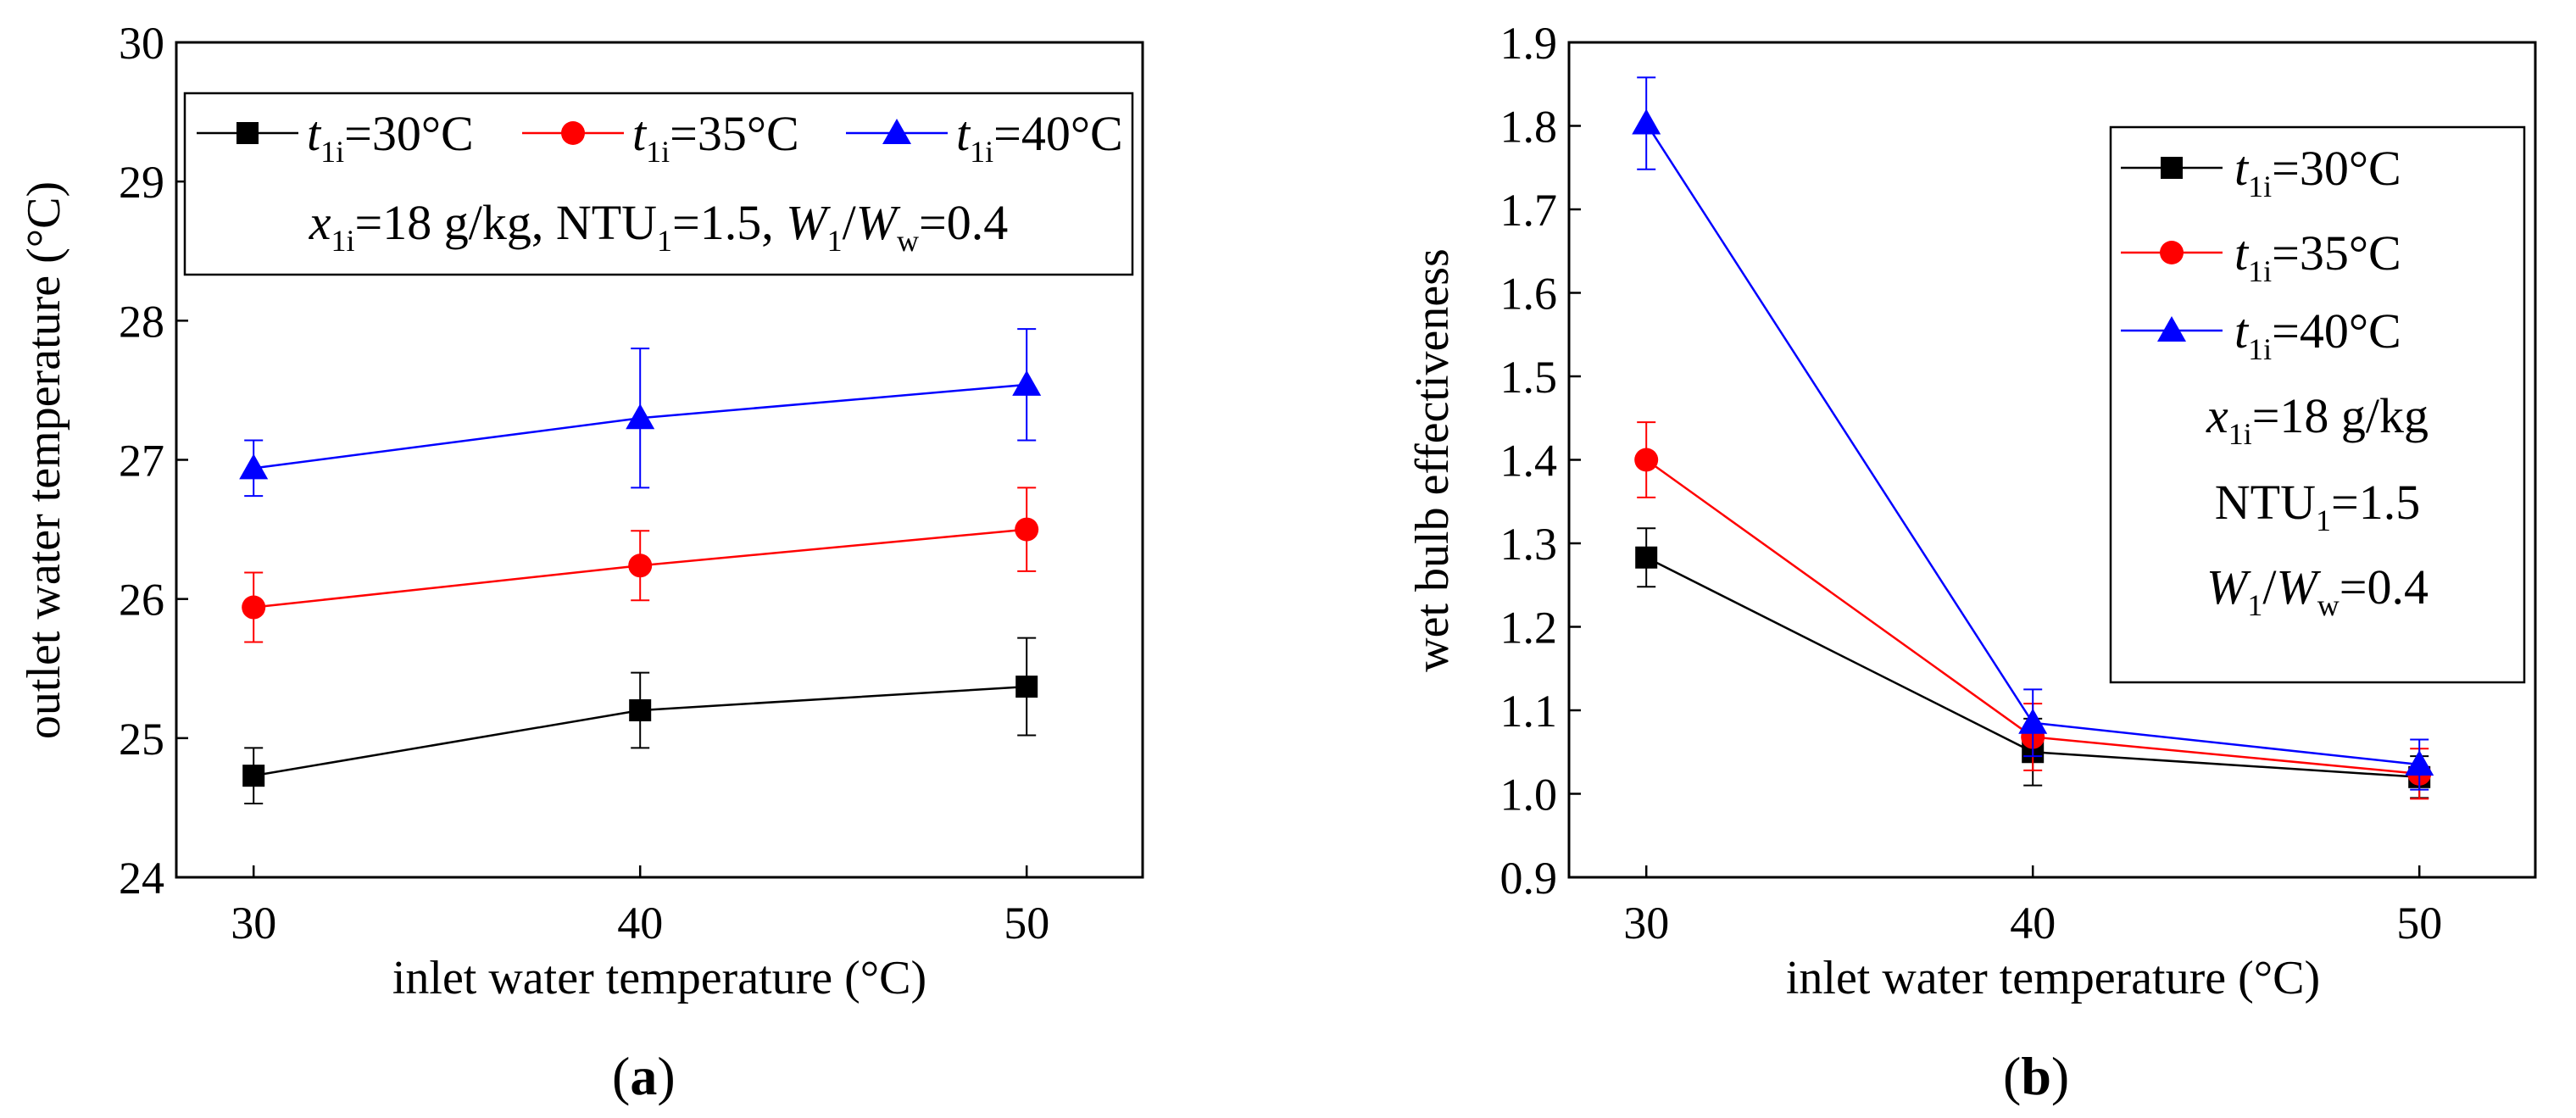 This screenshot has width=2576, height=1118. I want to click on legend-a-label-3: t1i=40°C, so click(1039, 137).